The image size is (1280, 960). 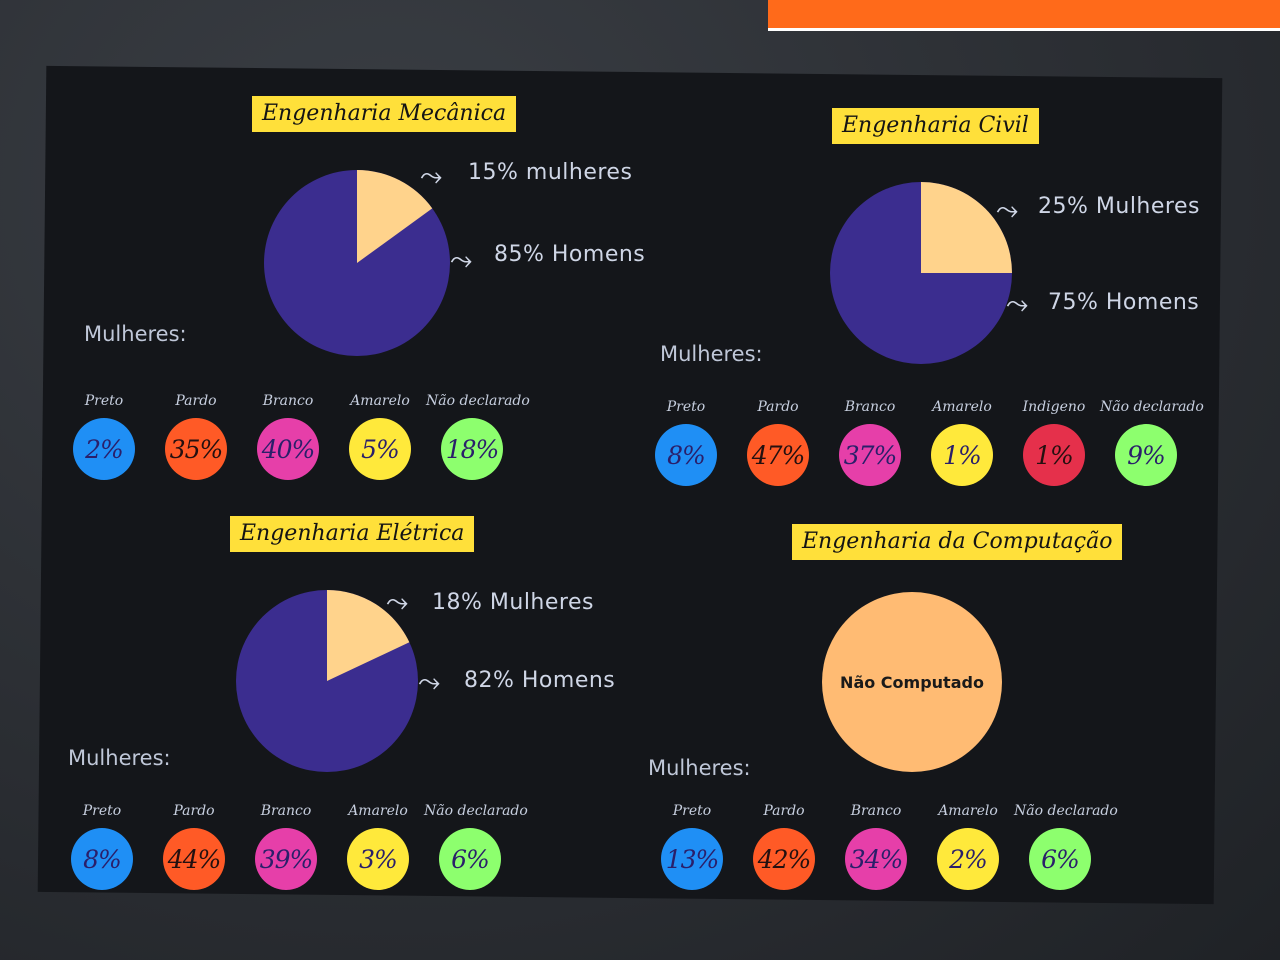 I want to click on race-stat-item: Preto 13%, so click(x=692, y=845).